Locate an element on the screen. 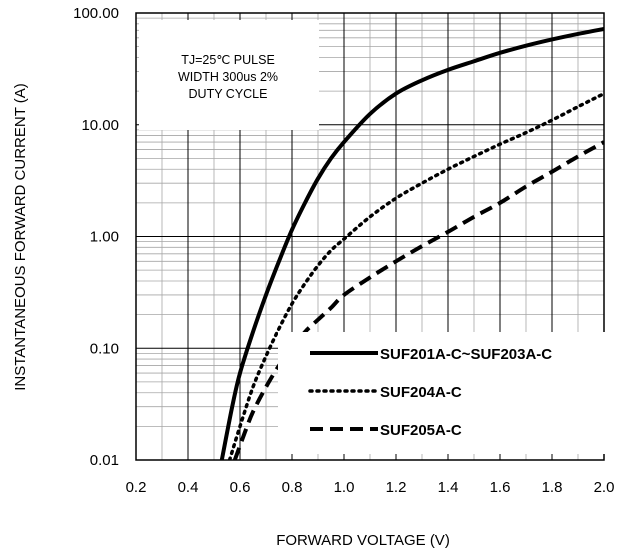 The height and width of the screenshot is (553, 631). x-tick-label: 1.0 is located at coordinates (344, 487).